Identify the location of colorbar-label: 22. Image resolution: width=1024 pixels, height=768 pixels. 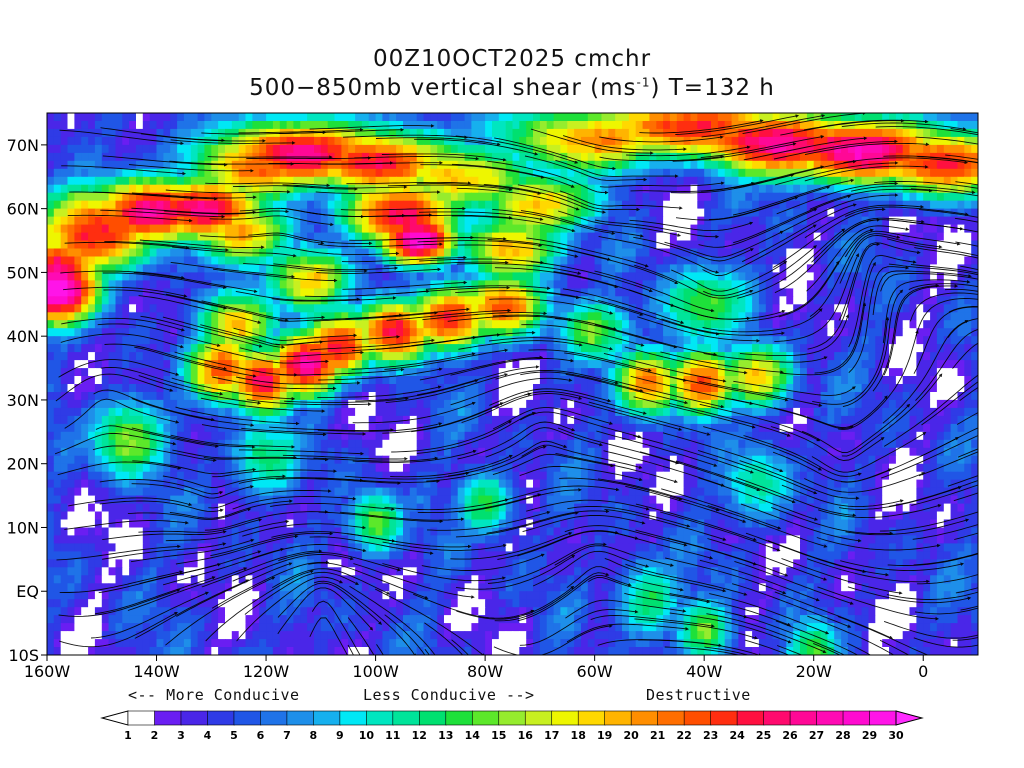
(683, 735).